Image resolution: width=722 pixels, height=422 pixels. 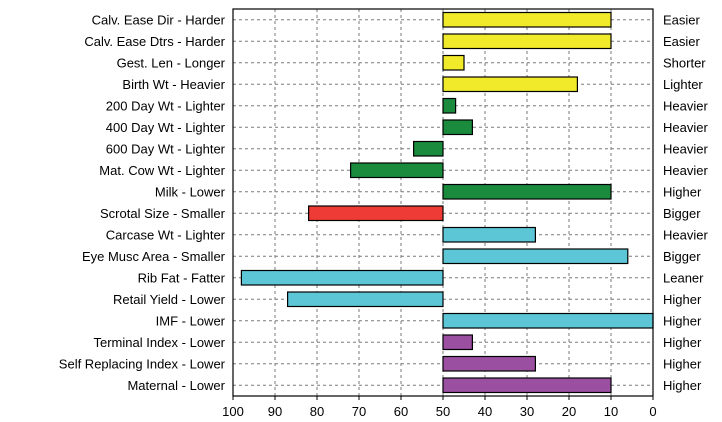 I want to click on category-label-14: IMF - Lower, so click(x=191, y=320).